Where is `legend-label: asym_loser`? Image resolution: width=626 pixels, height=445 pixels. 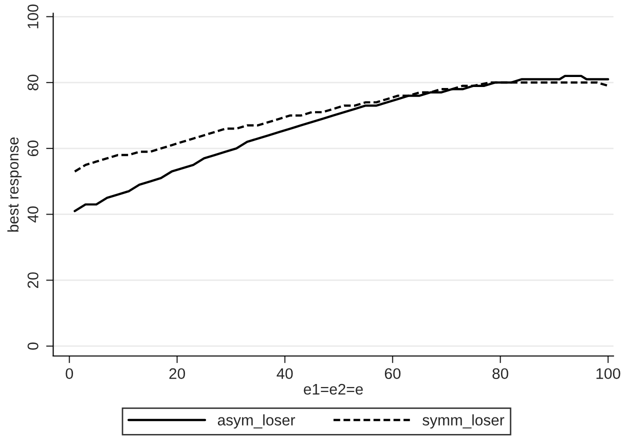 legend-label: asym_loser is located at coordinates (257, 421).